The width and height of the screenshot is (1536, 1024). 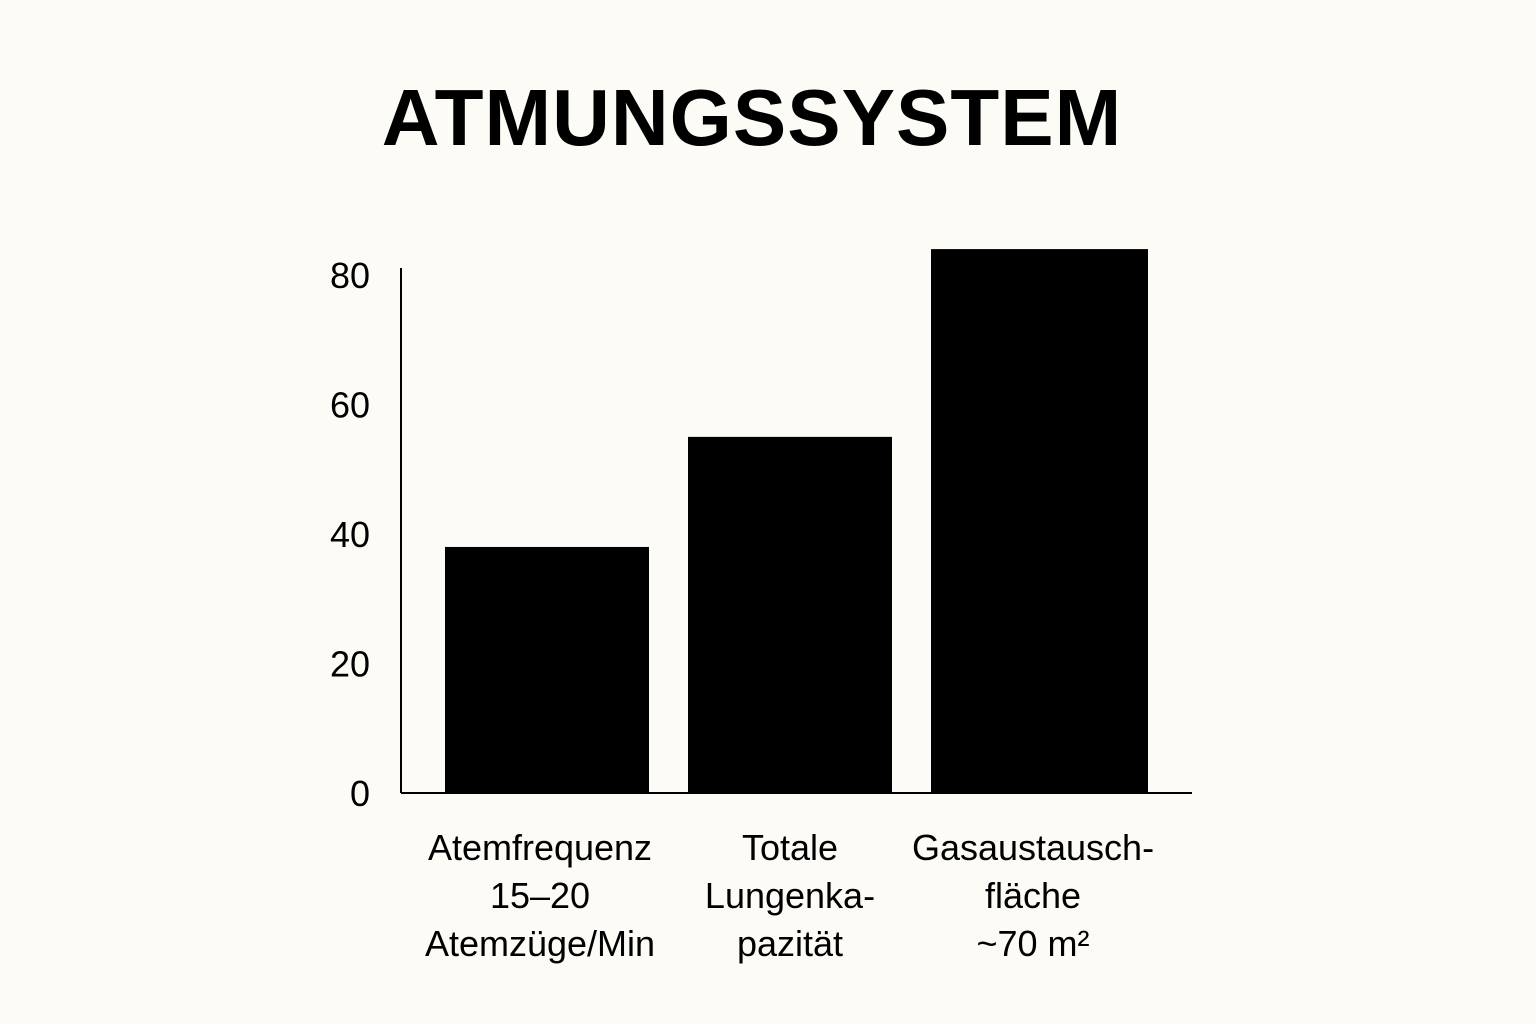 What do you see at coordinates (790, 943) in the screenshot?
I see `category-label-2-line-3: pazität` at bounding box center [790, 943].